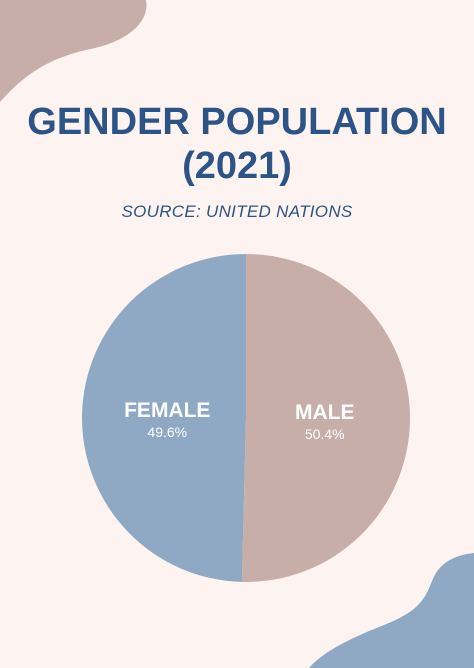  I want to click on title-line-1: GENDER POPULATION, so click(237, 122).